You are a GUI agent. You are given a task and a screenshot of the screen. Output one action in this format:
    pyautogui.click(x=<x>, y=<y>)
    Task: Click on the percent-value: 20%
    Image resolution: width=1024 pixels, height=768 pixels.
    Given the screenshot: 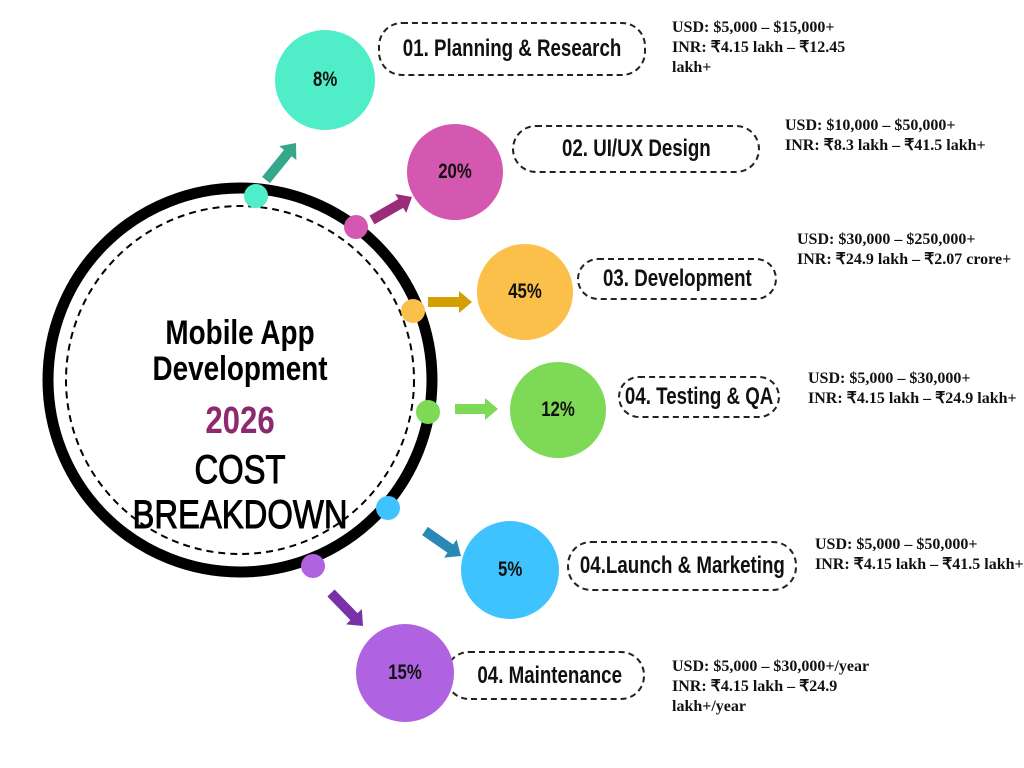 What is the action you would take?
    pyautogui.click(x=455, y=171)
    